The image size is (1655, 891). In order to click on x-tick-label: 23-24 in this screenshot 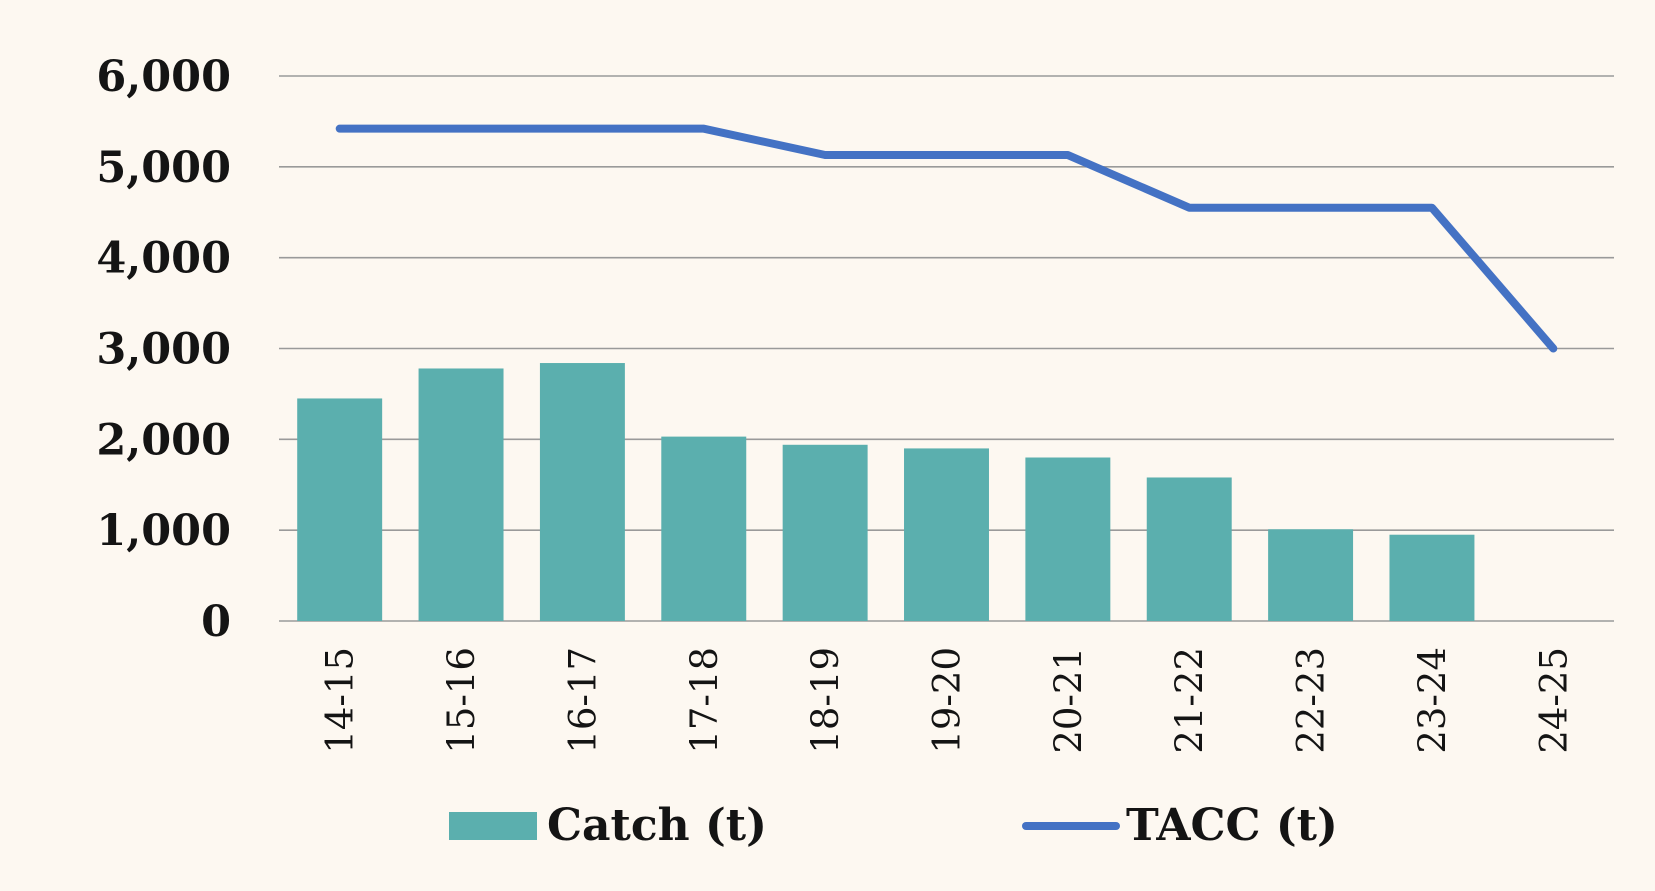, I will do `click(1432, 700)`.